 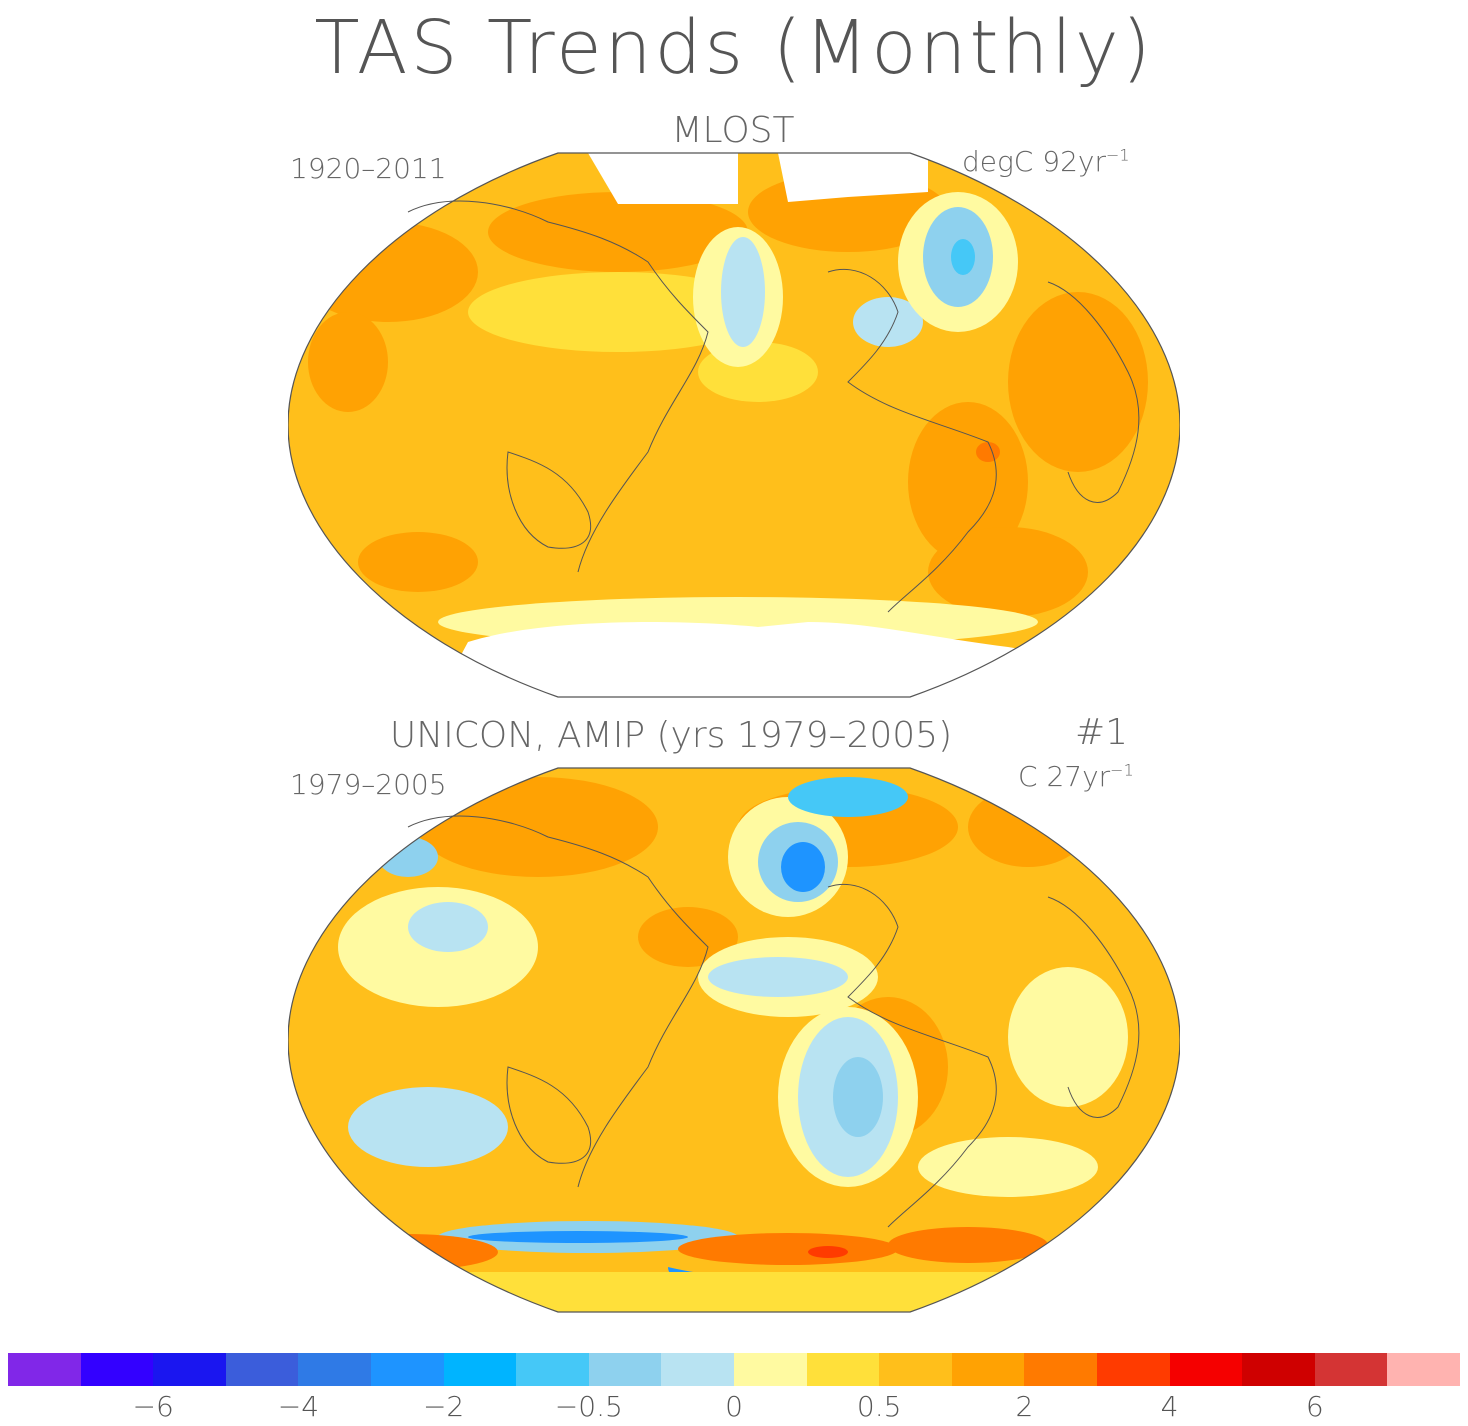 What do you see at coordinates (988, 452) in the screenshot?
I see `strong-warm-spot-brazil` at bounding box center [988, 452].